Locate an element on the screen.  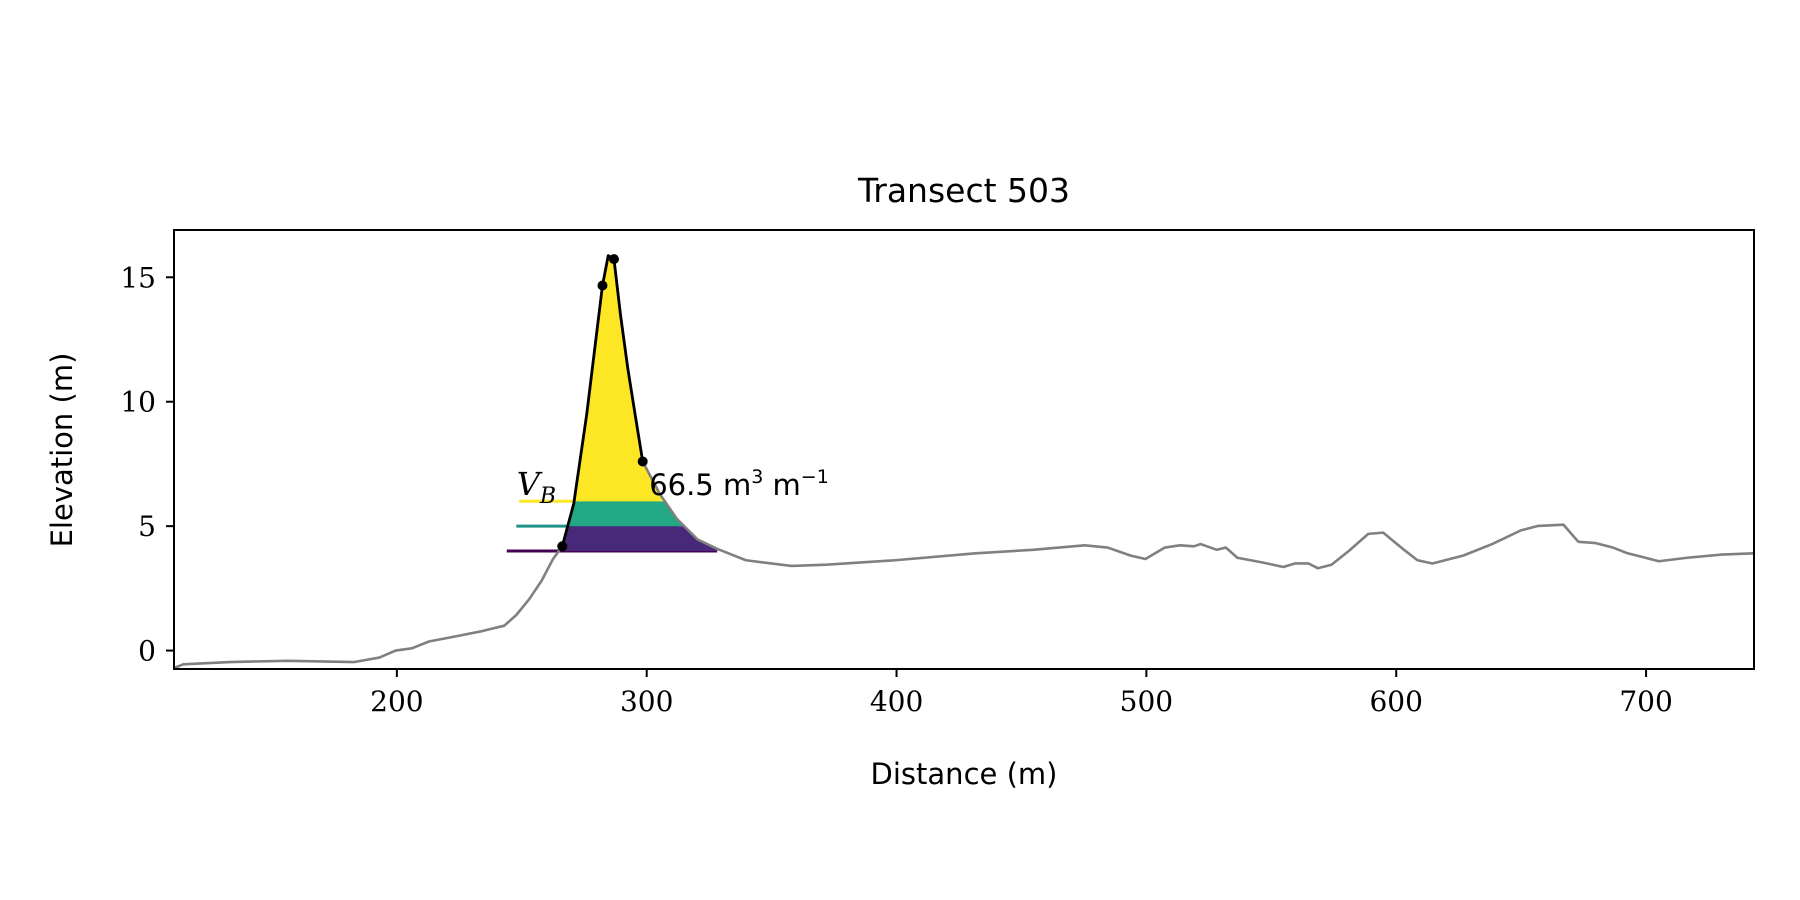
x-tick-label: 500 is located at coordinates (1146, 701).